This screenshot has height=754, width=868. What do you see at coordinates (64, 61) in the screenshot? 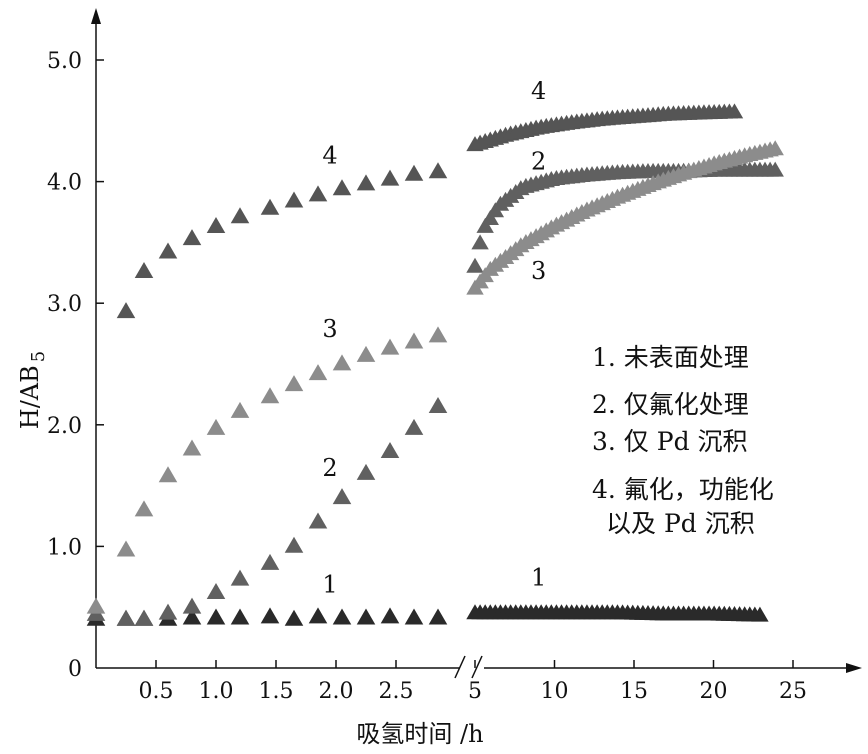
I see `y-tick-label: 5.0` at bounding box center [64, 61].